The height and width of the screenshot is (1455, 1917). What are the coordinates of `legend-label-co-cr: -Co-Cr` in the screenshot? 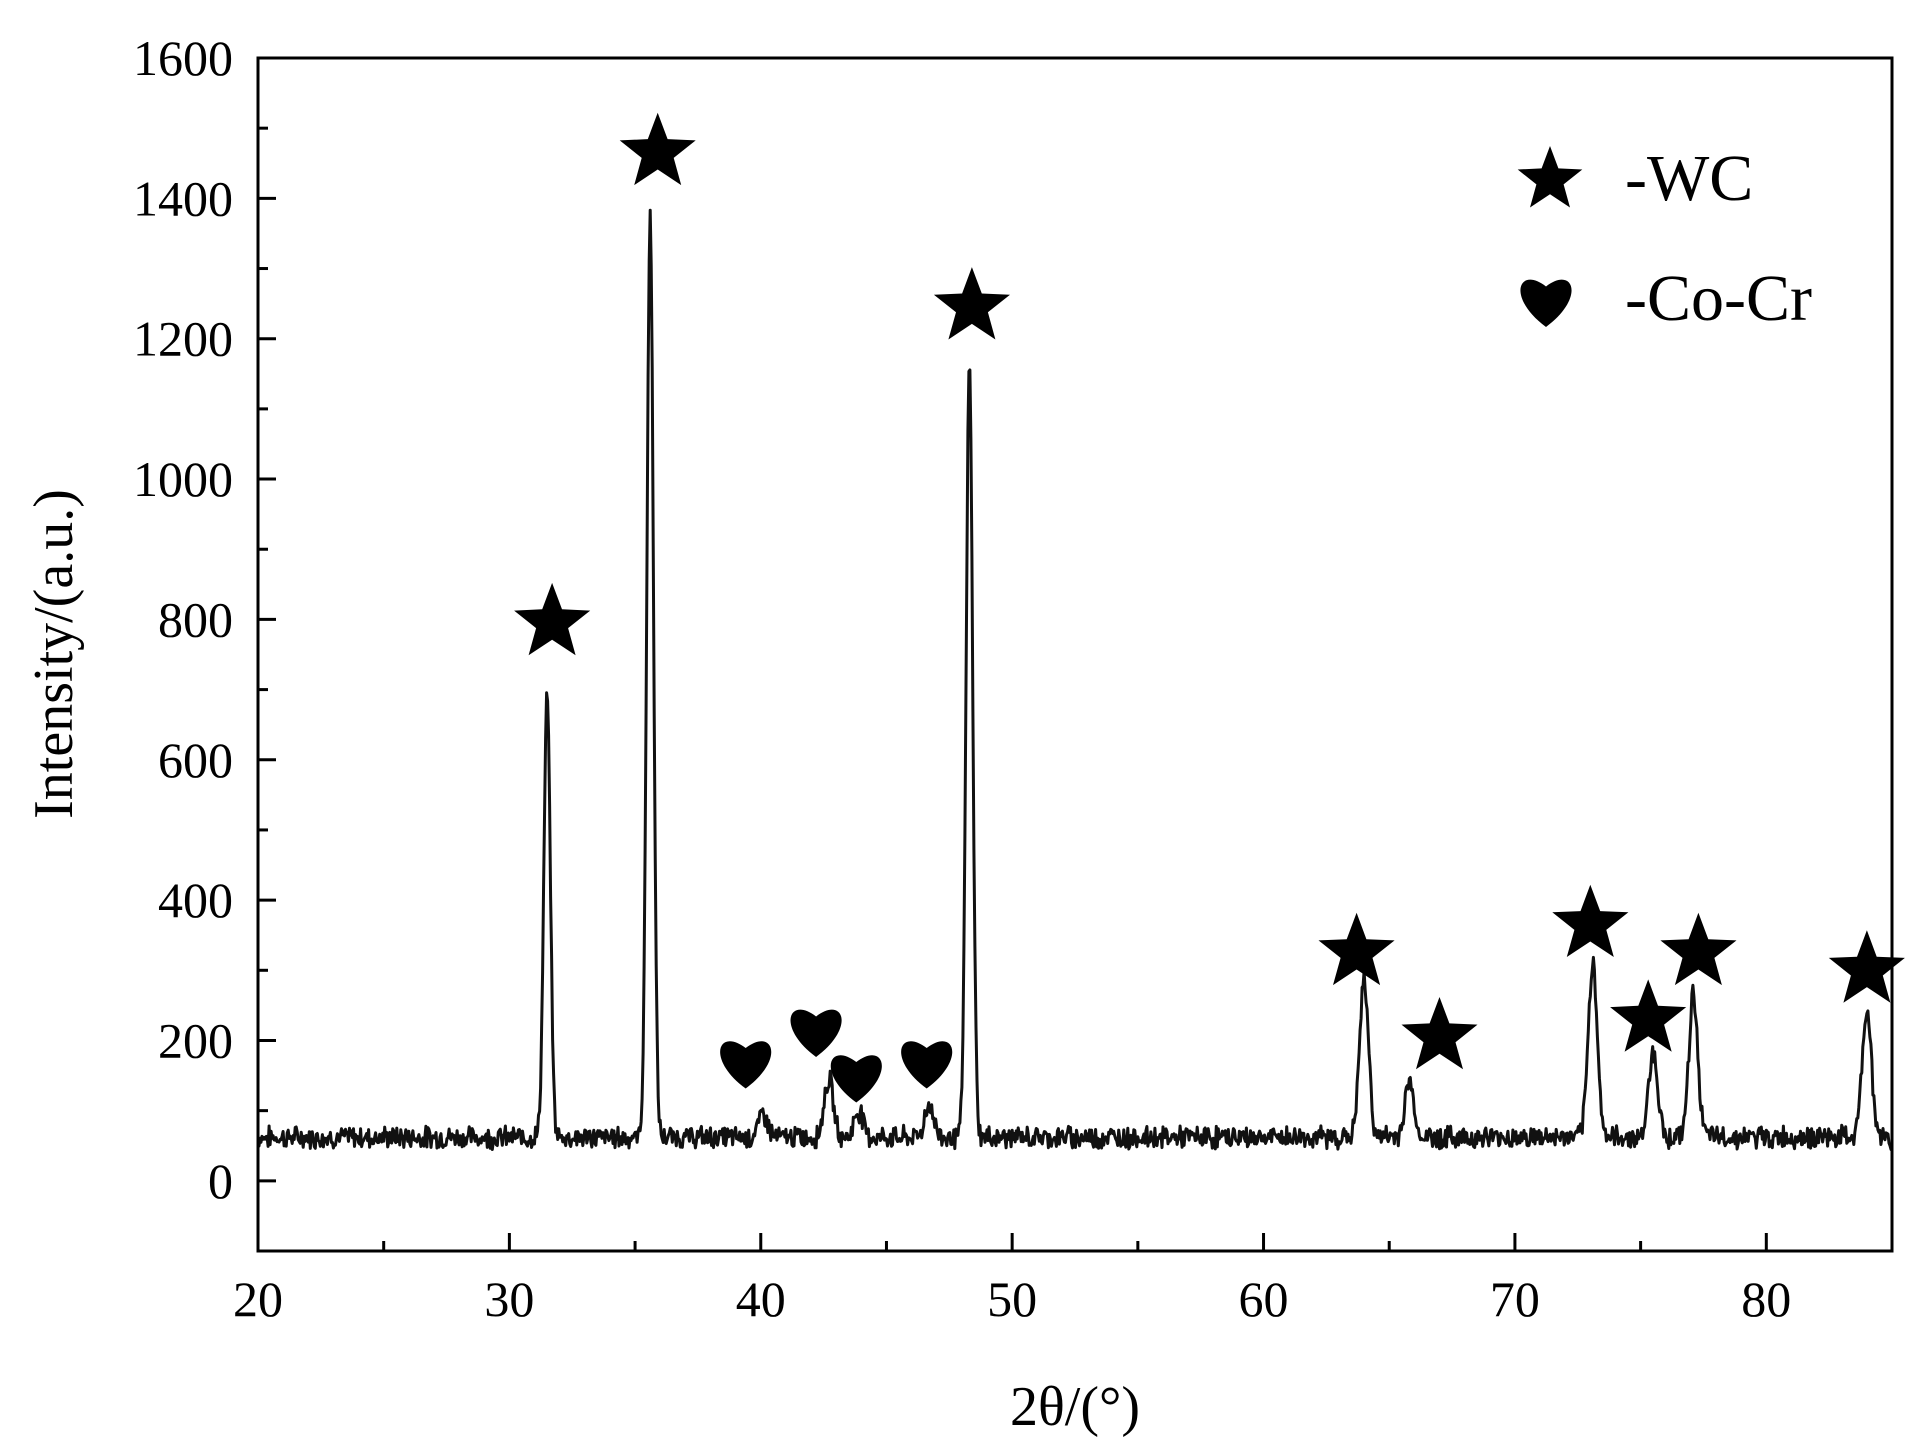 It's located at (1718, 298).